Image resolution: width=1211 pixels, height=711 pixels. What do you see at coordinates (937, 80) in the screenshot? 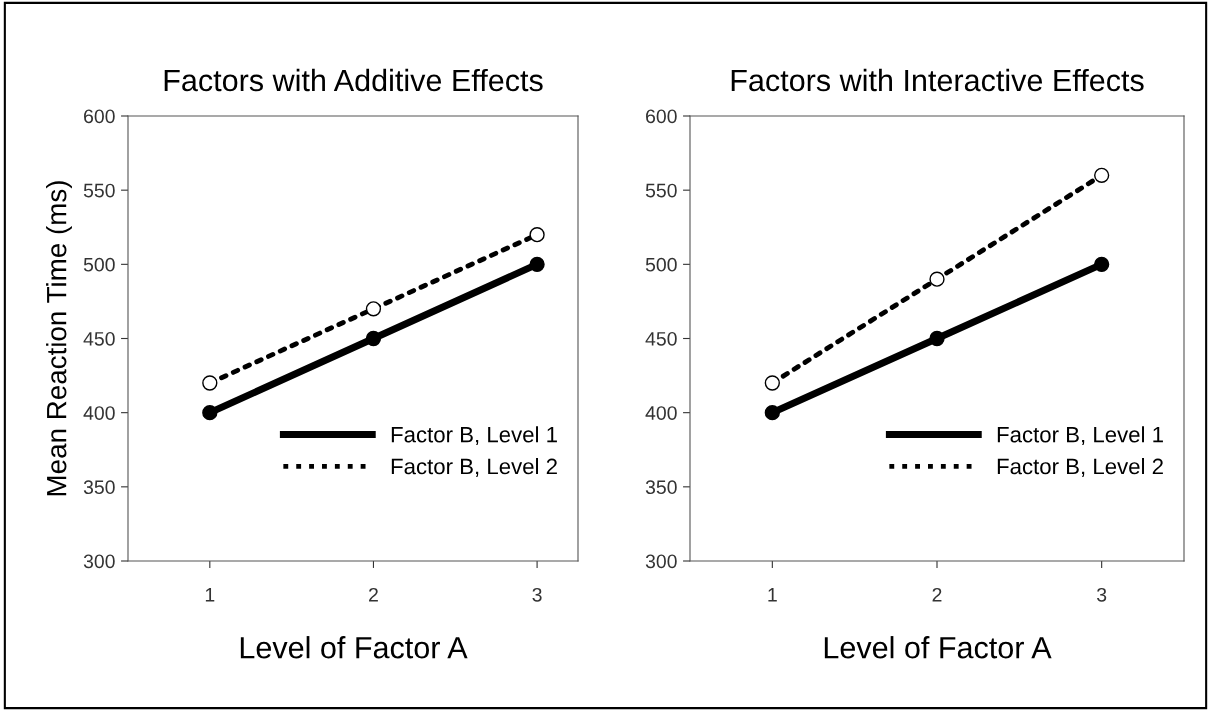
I see `chart-title: Factors with Interactive Effects` at bounding box center [937, 80].